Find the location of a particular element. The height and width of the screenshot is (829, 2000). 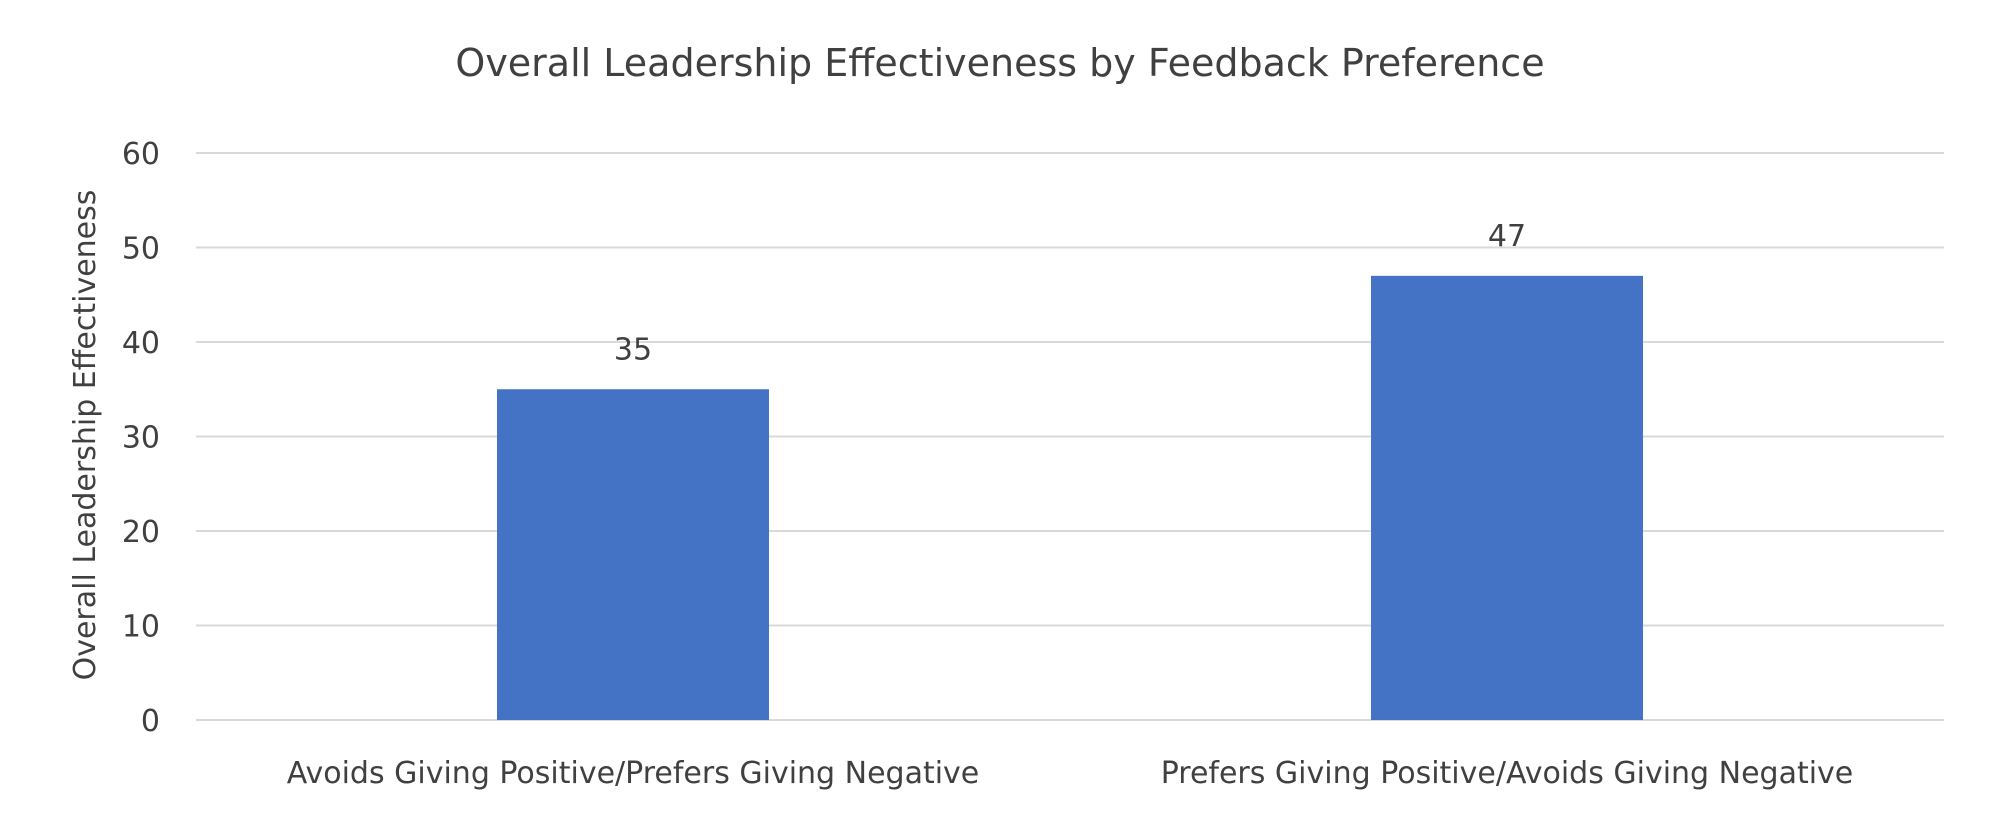

y-tick-label: 50 is located at coordinates (141, 249).